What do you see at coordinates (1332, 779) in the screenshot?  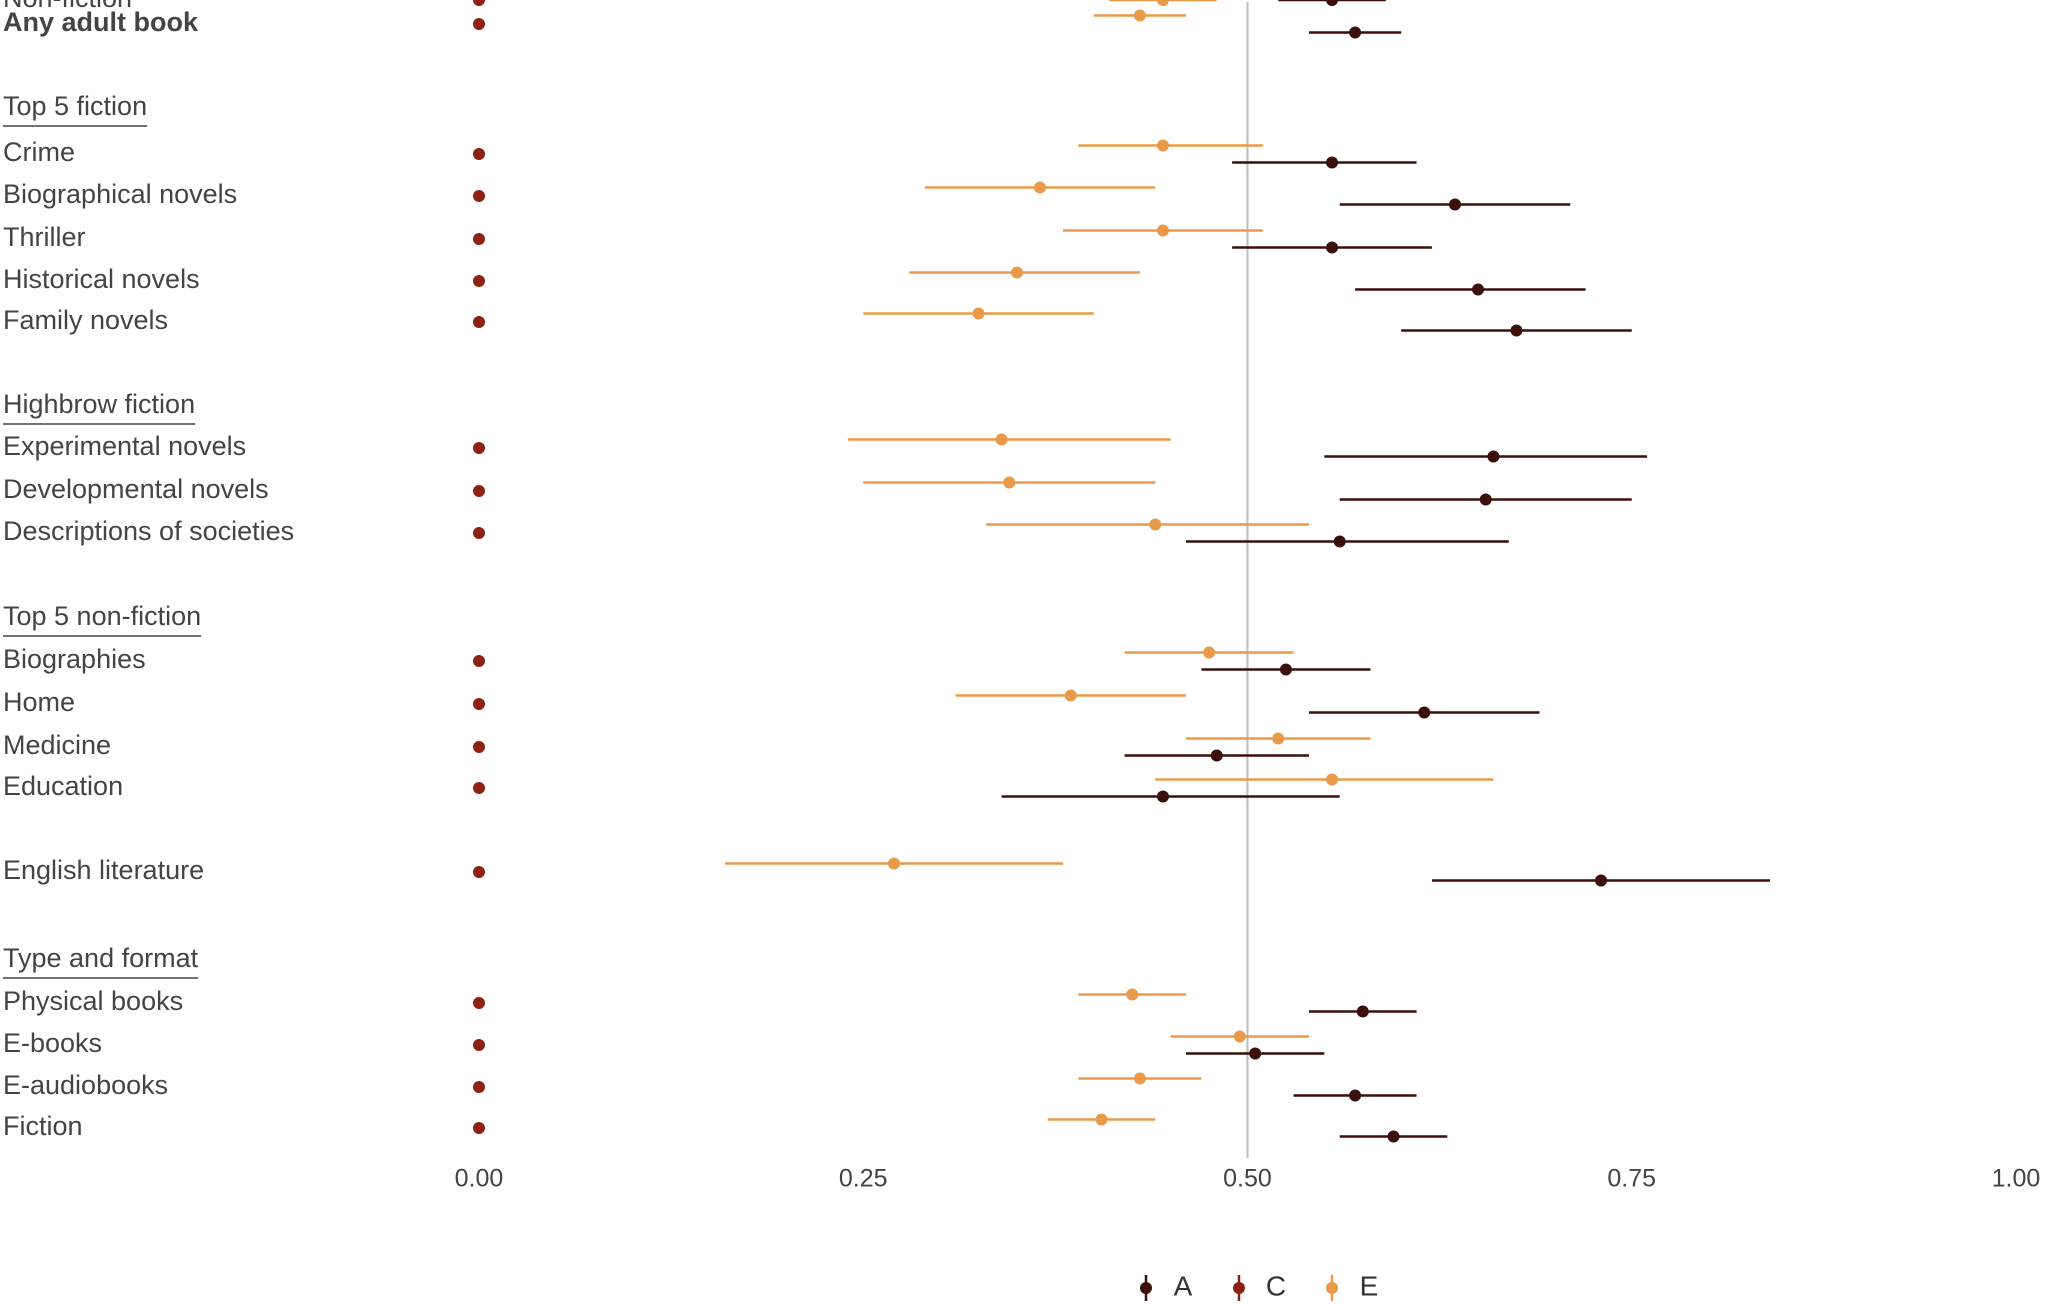 I see `e-point-education` at bounding box center [1332, 779].